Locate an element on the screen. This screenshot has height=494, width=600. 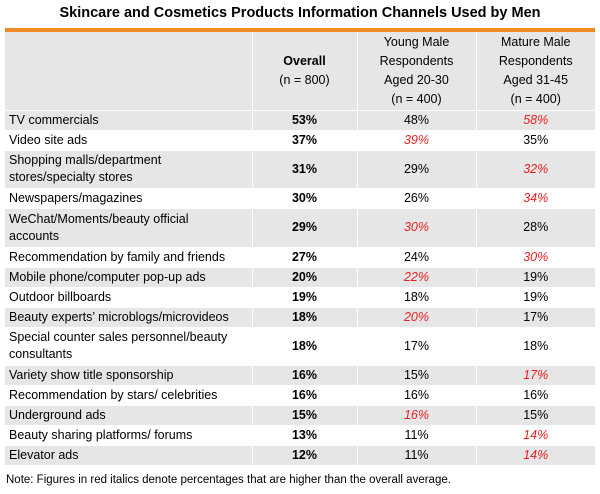
row-item-line1: Special counter sales personnel/beauty is located at coordinates (118, 337).